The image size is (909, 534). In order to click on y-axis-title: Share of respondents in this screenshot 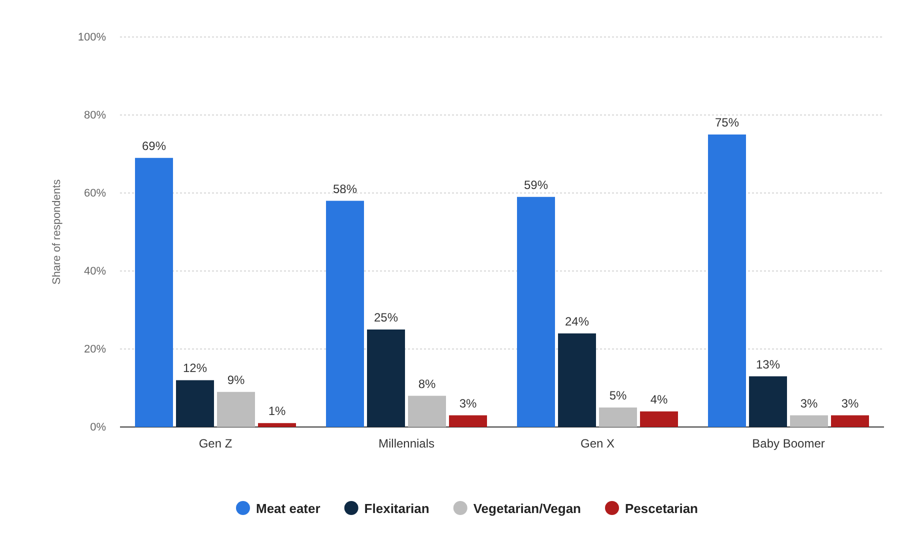, I will do `click(57, 231)`.